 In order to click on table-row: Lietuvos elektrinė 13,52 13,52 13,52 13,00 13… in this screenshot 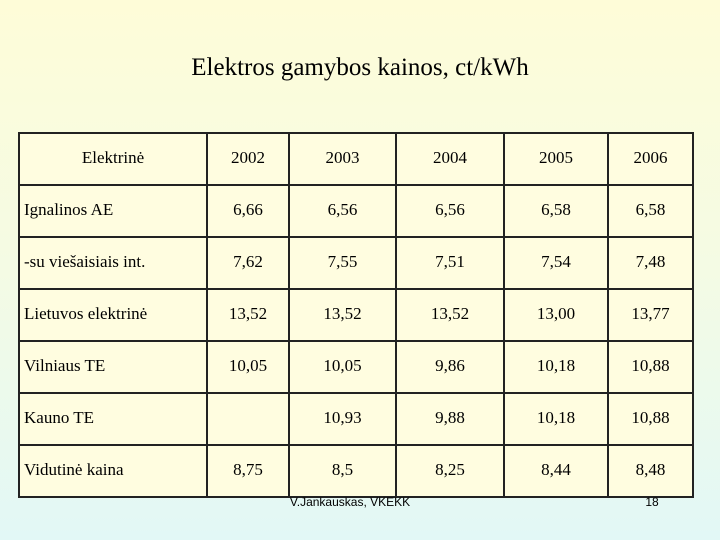, I will do `click(356, 315)`.